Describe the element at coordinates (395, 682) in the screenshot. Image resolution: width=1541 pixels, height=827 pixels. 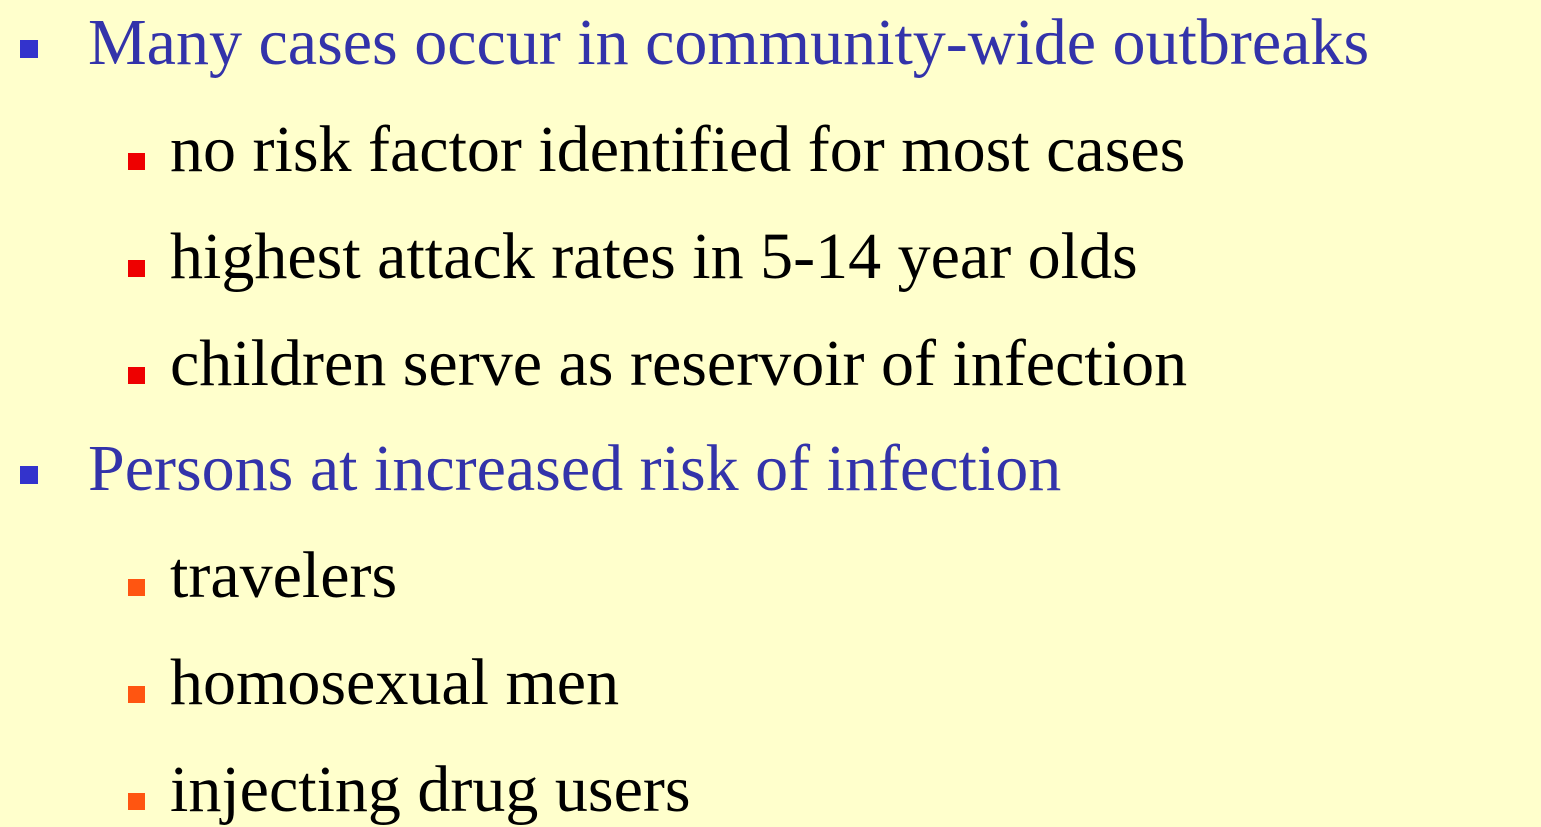
I see `sub-bullet-text: homosexual men` at that location.